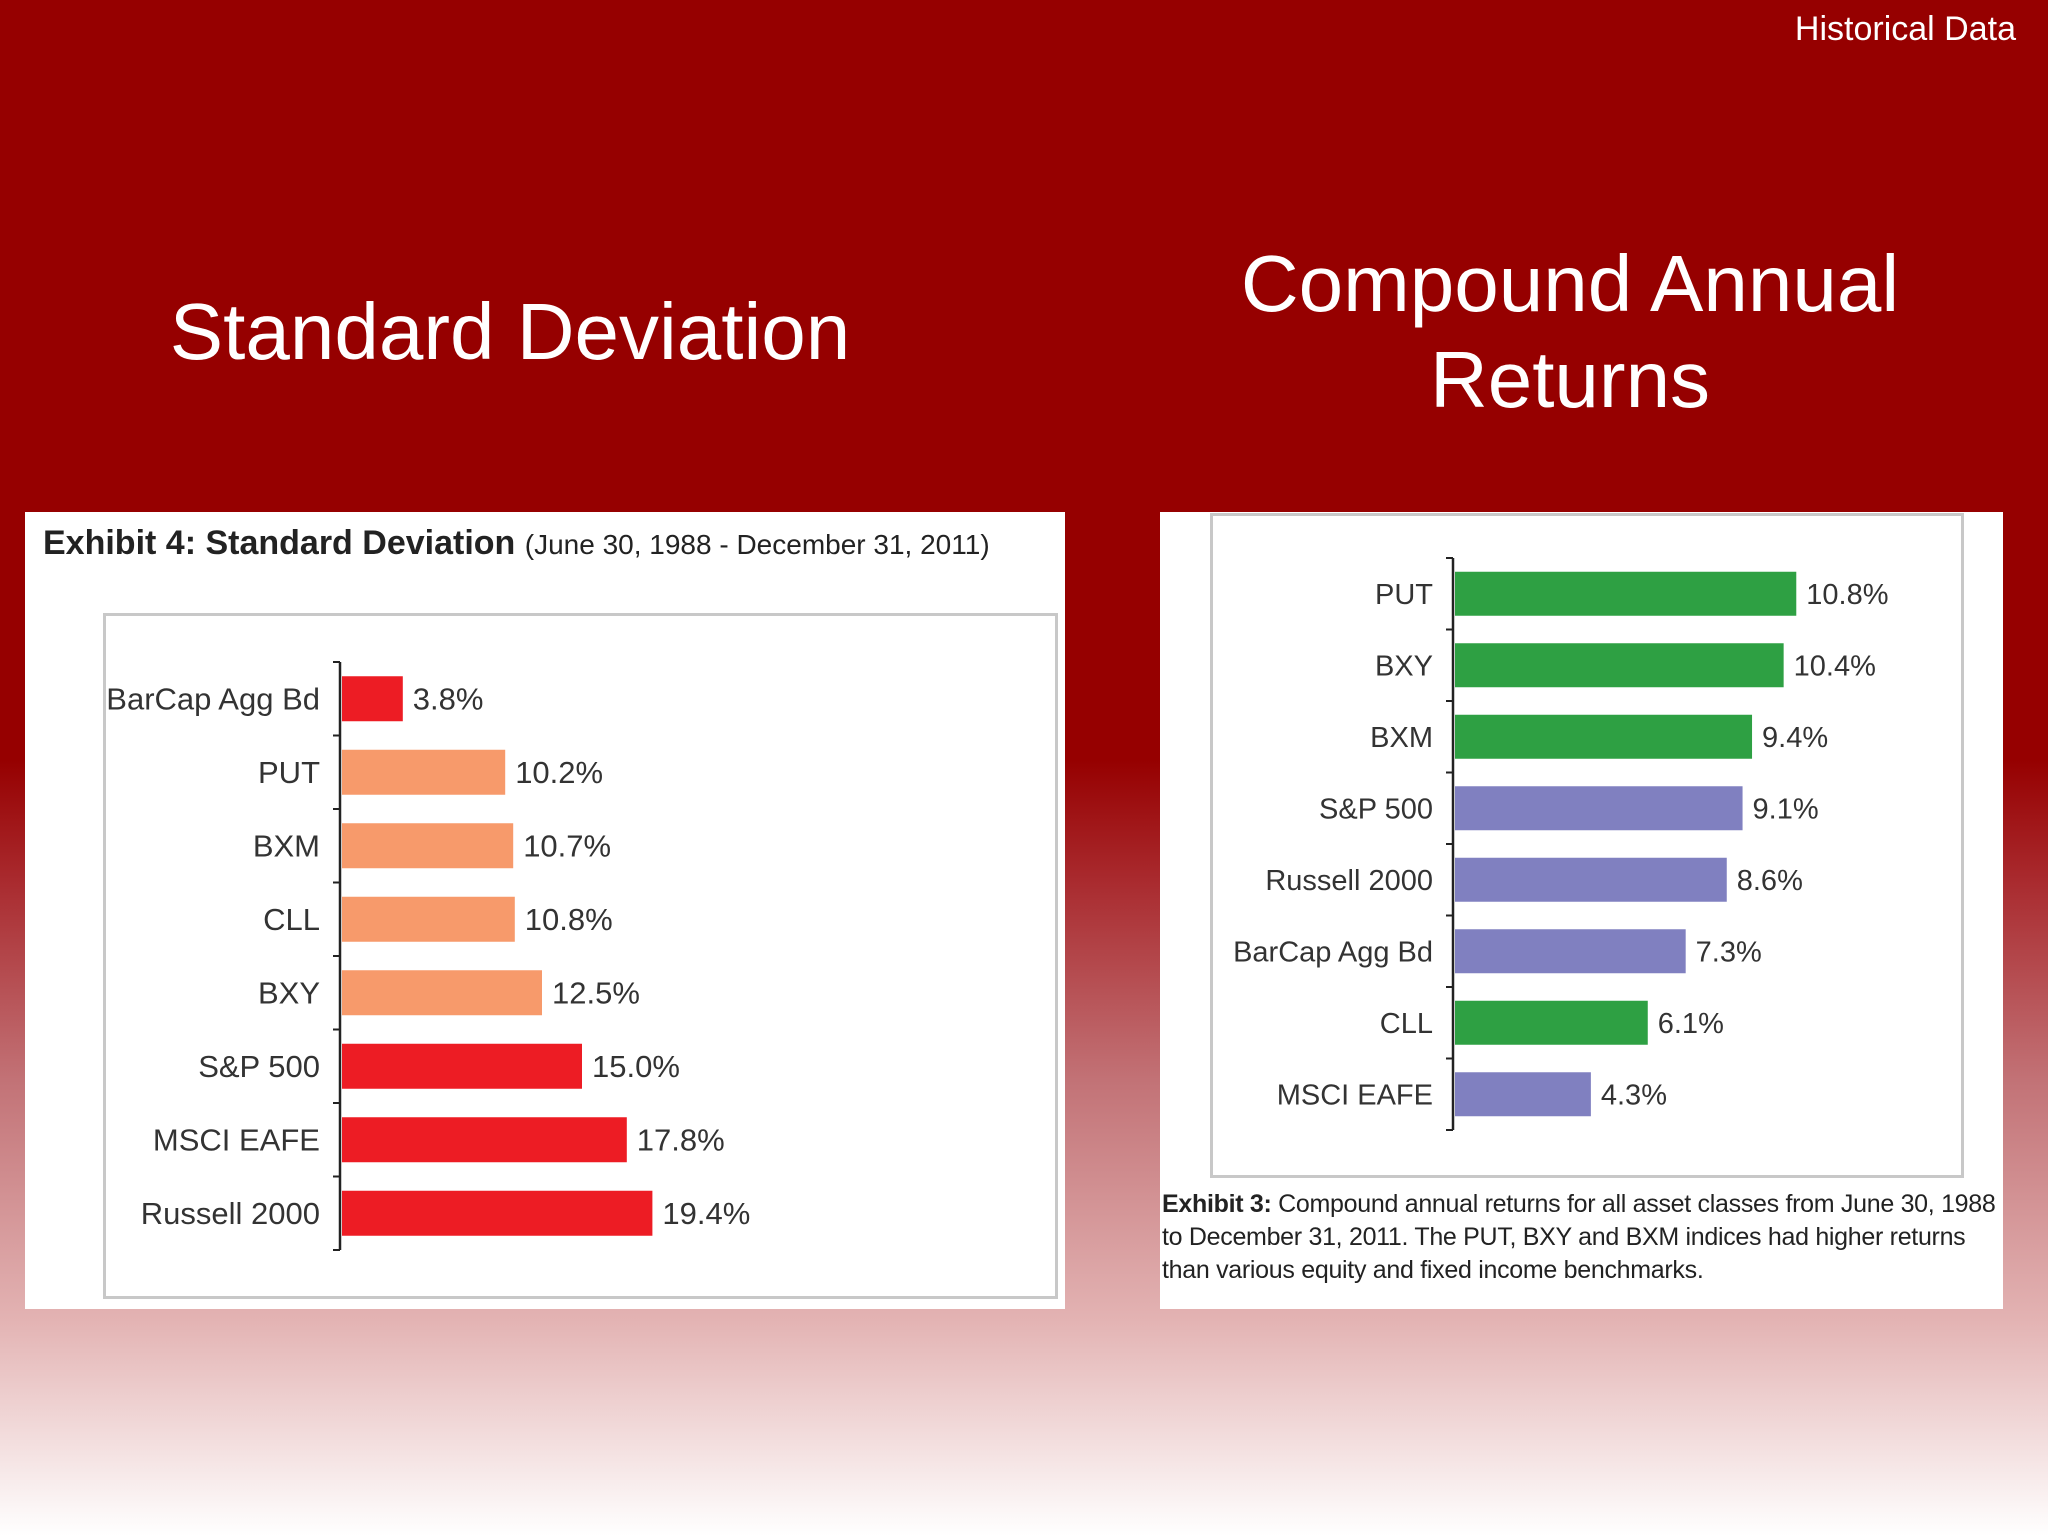 The image size is (2048, 1536). What do you see at coordinates (291, 919) in the screenshot?
I see `std-dev-category-label: CLL` at bounding box center [291, 919].